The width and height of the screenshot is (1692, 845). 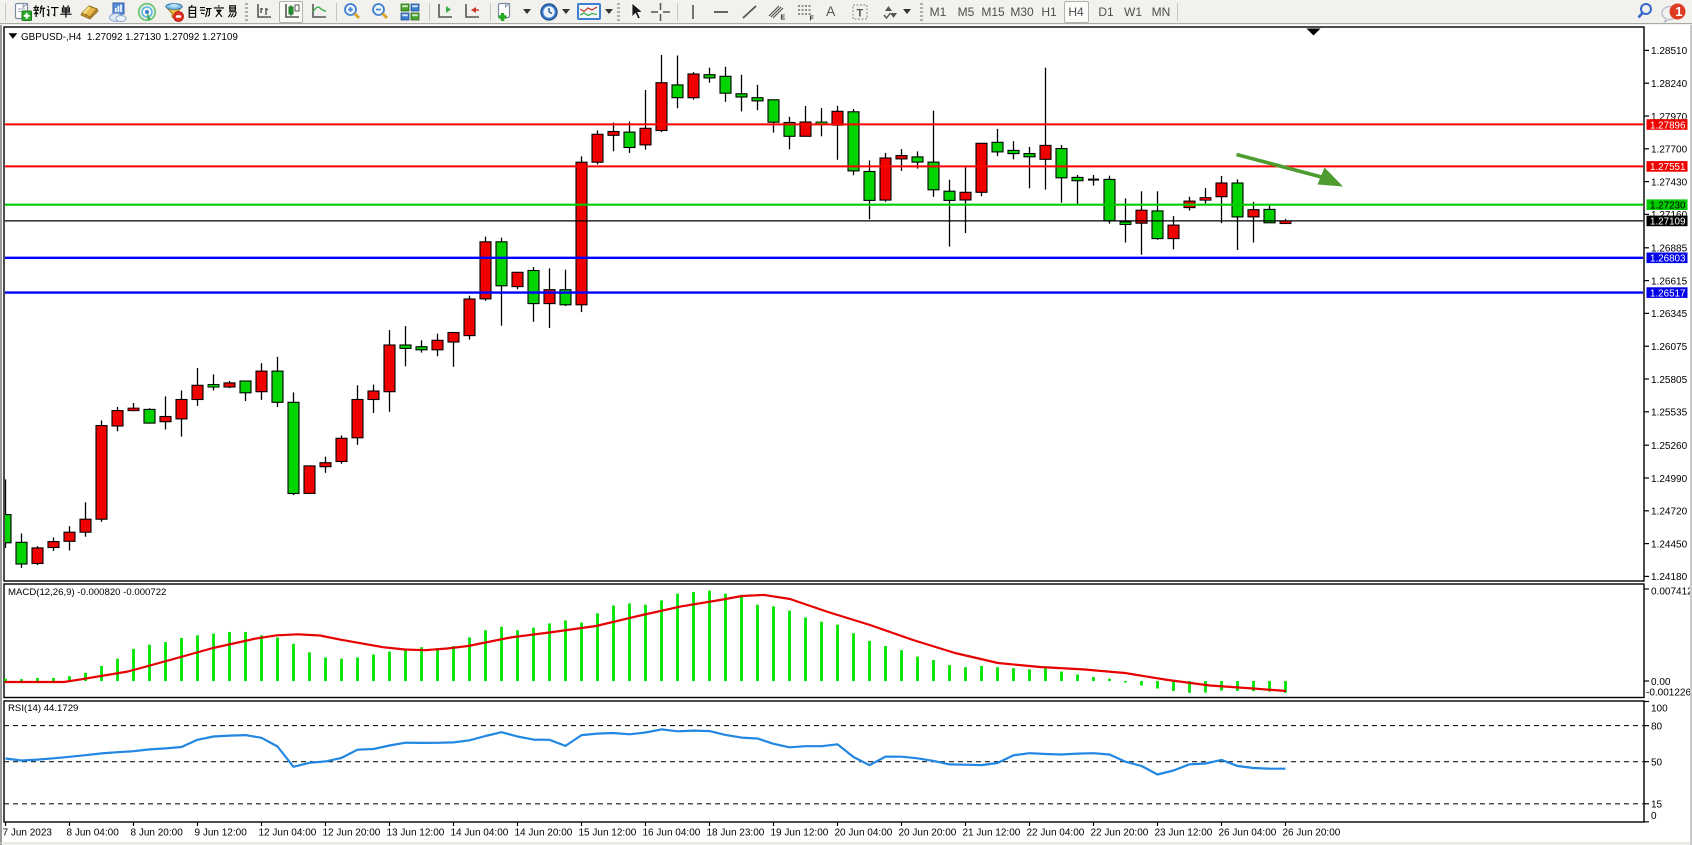 I want to click on svg-text: 80, so click(x=1657, y=726).